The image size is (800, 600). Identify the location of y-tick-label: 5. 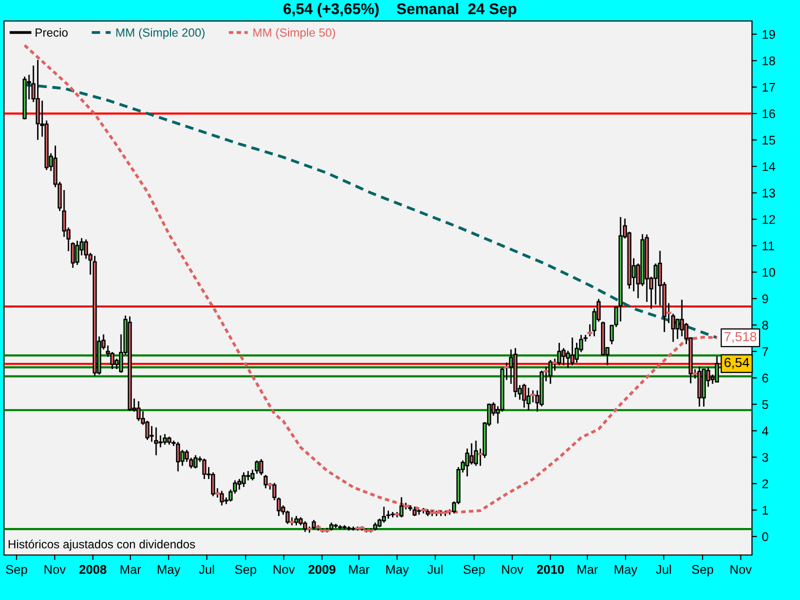
(765, 404).